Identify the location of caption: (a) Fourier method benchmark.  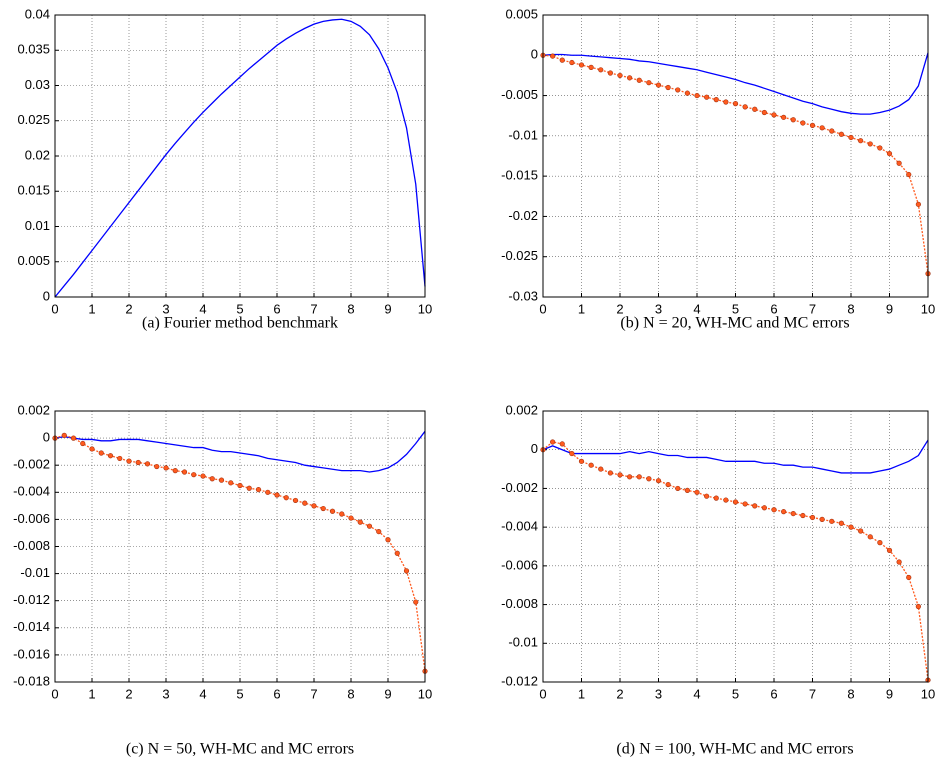
(240, 323).